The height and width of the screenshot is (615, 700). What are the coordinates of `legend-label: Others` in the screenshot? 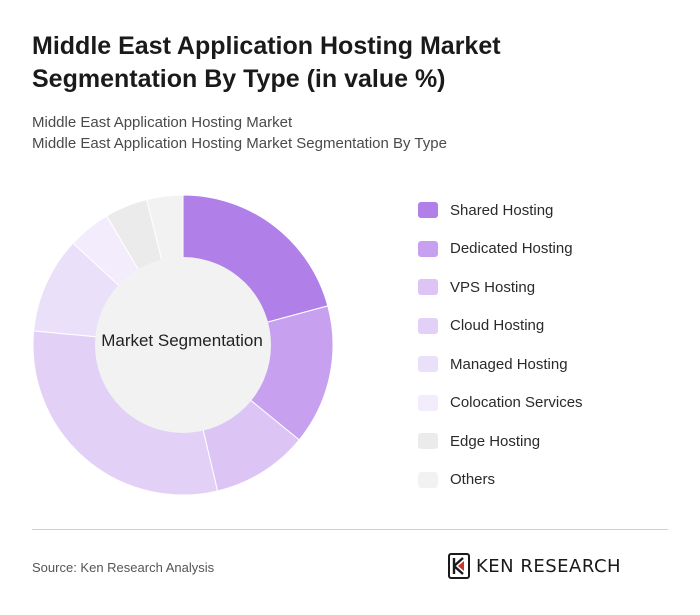 It's located at (473, 479).